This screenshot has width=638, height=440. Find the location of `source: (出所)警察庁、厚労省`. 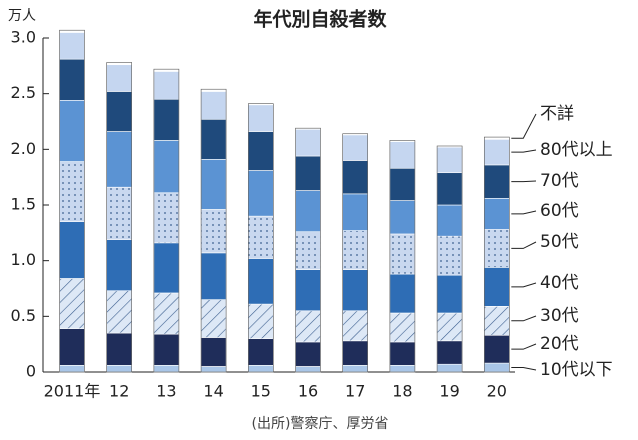

source: (出所)警察庁、厚労省 is located at coordinates (320, 423).